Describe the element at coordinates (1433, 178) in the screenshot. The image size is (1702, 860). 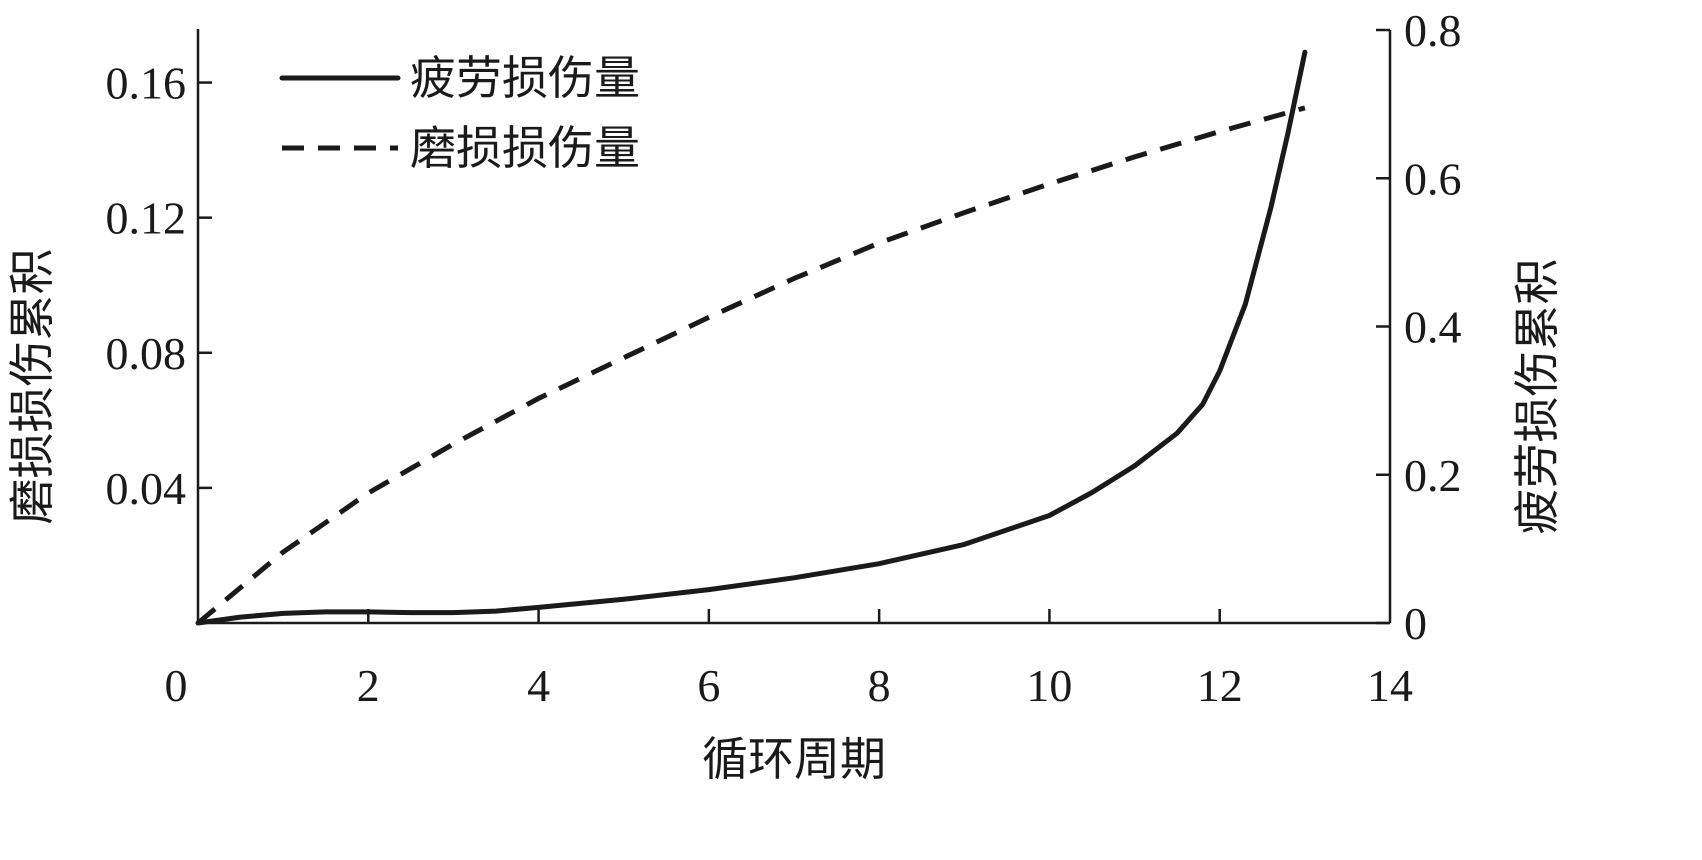
I see `y-right-tick-label: 0.6` at that location.